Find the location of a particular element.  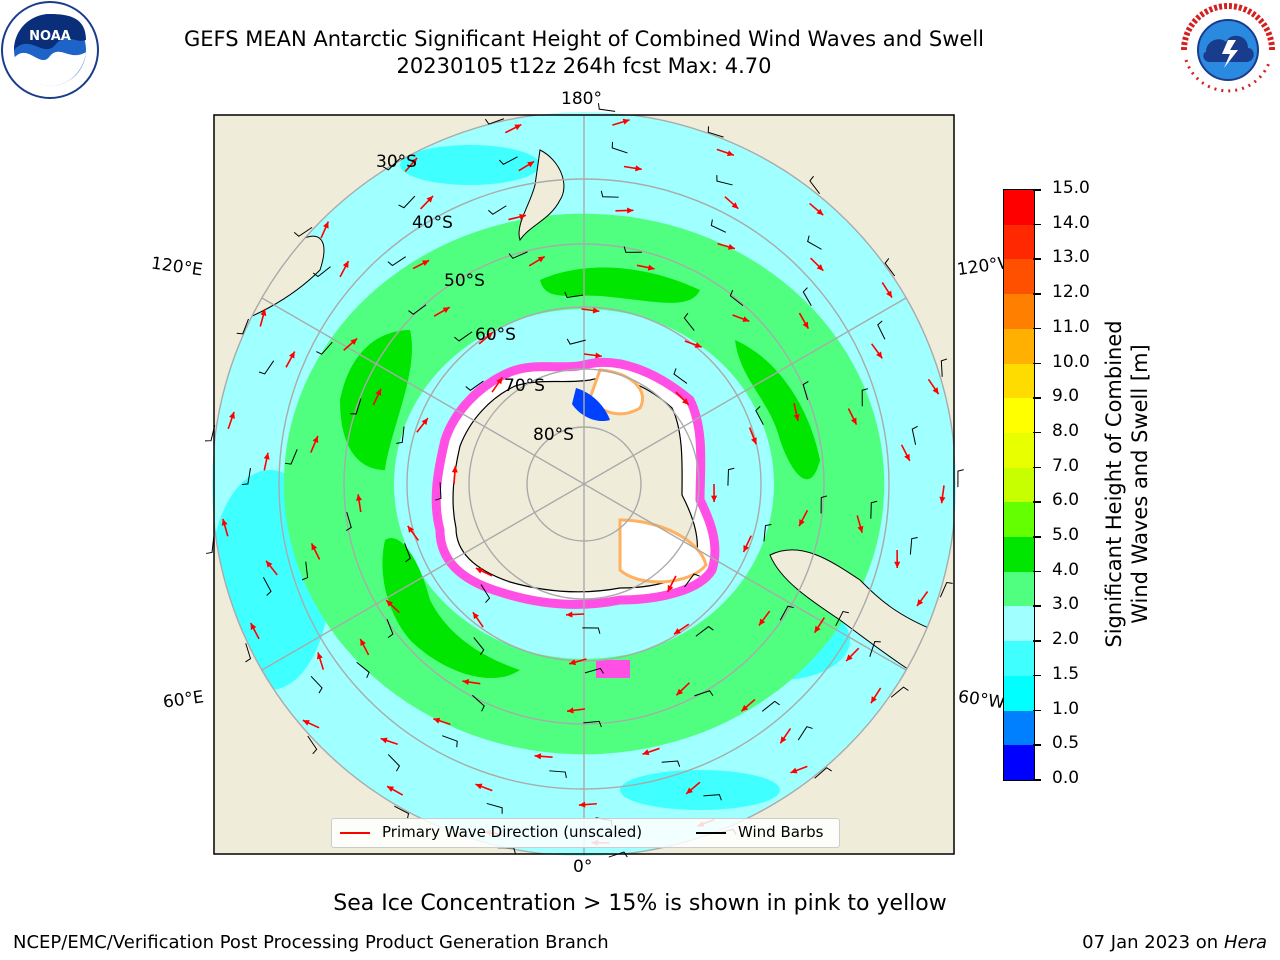

lon-label-0: 0° is located at coordinates (583, 867).